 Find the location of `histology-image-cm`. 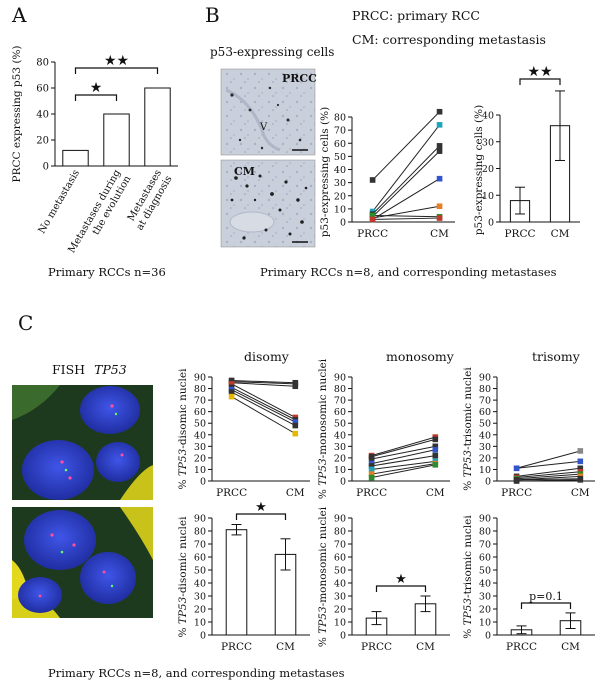

histology-image-cm is located at coordinates (268, 203).